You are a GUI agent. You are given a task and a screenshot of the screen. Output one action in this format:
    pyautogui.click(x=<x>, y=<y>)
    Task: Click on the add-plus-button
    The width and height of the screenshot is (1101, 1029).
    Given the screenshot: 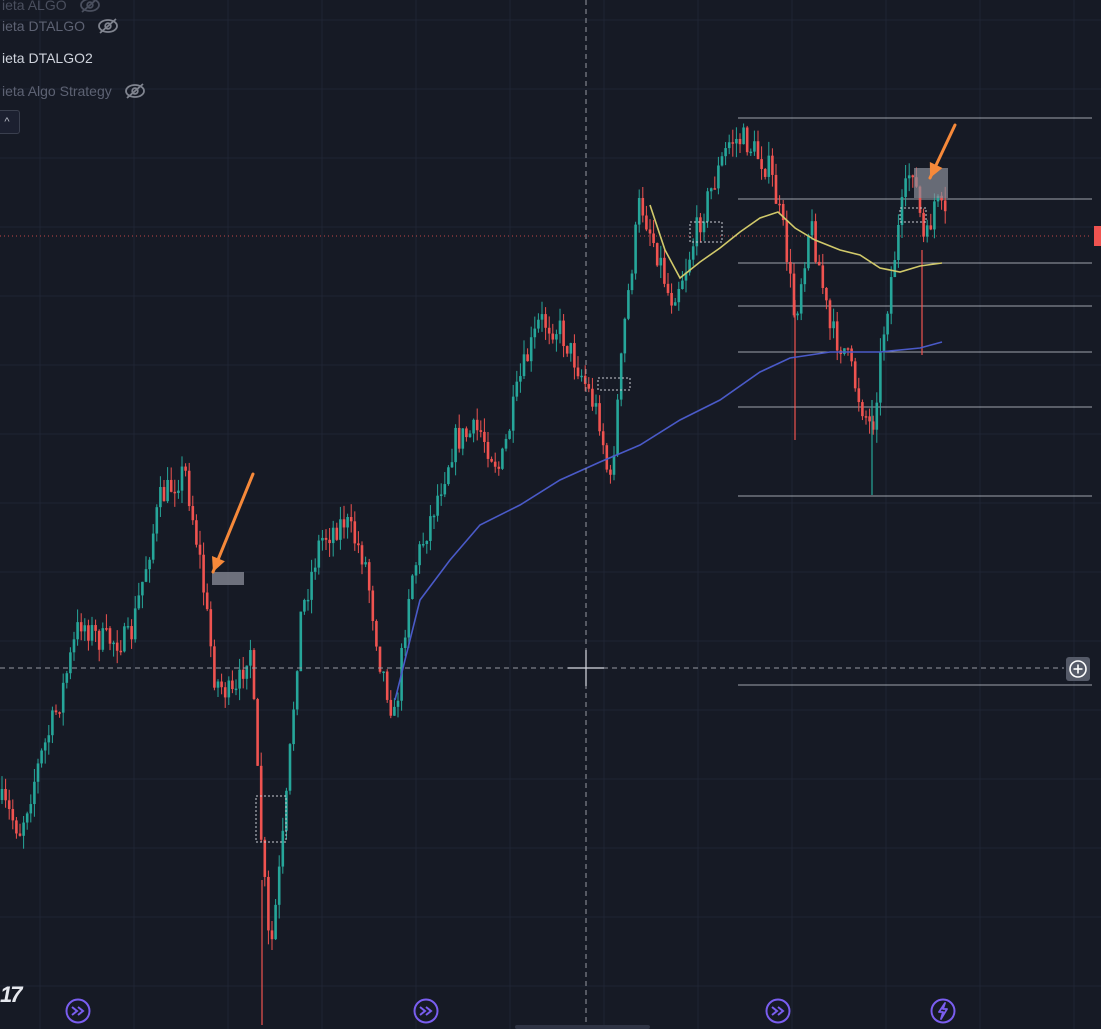 What is the action you would take?
    pyautogui.click(x=1078, y=669)
    